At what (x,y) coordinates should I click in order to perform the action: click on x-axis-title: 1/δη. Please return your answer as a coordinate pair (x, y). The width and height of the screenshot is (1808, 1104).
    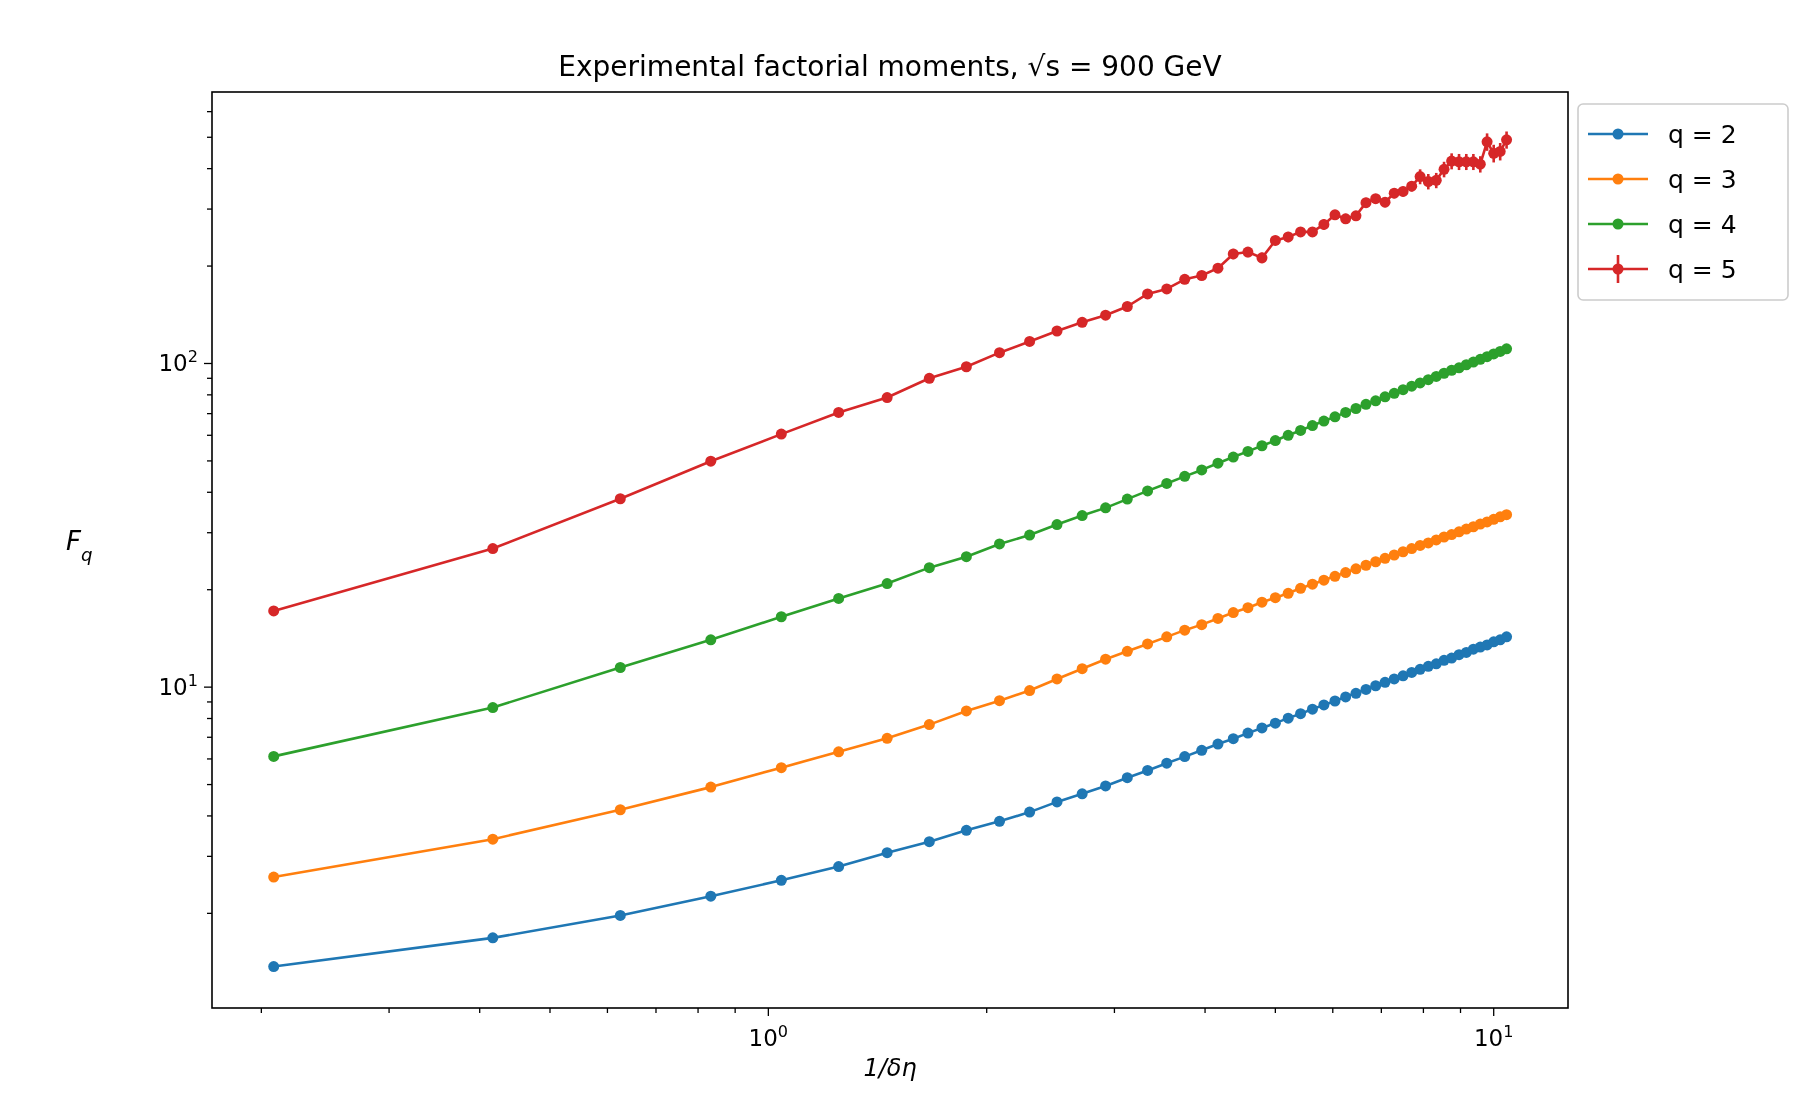
    Looking at the image, I should click on (890, 1068).